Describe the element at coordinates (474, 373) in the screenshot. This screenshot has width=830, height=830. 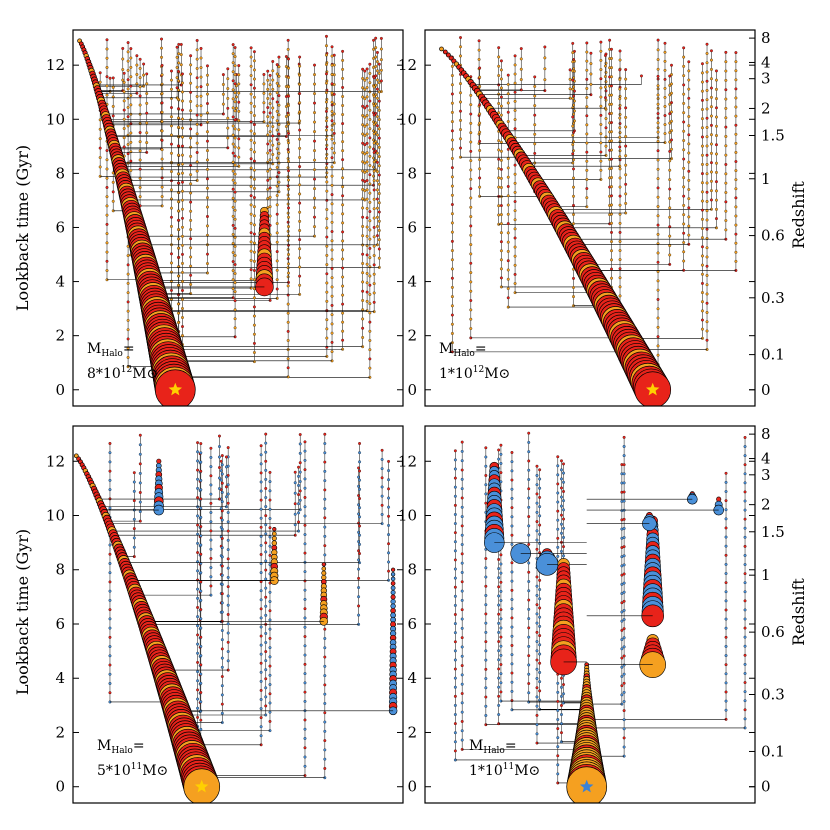
I see `halo-mass-value: 1*1012M⊙` at that location.